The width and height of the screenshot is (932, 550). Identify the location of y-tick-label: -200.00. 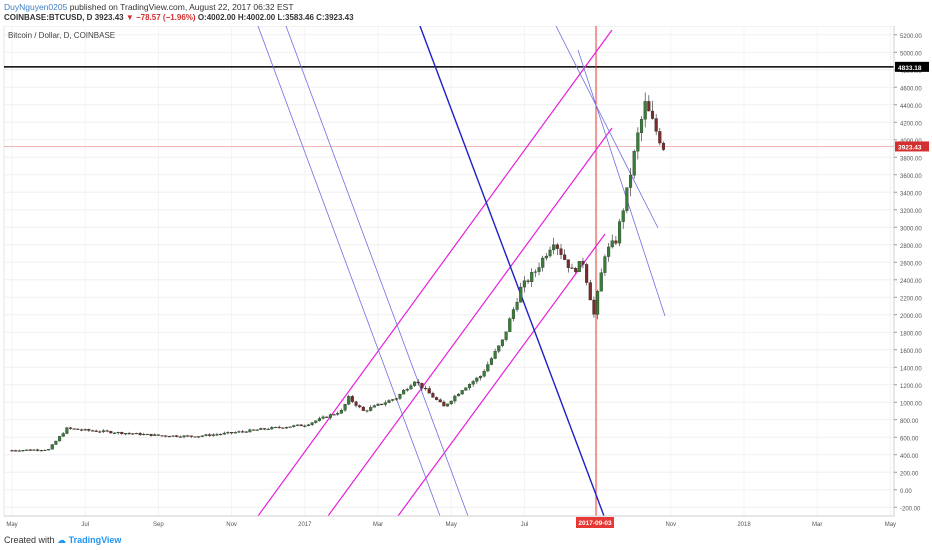
(910, 509).